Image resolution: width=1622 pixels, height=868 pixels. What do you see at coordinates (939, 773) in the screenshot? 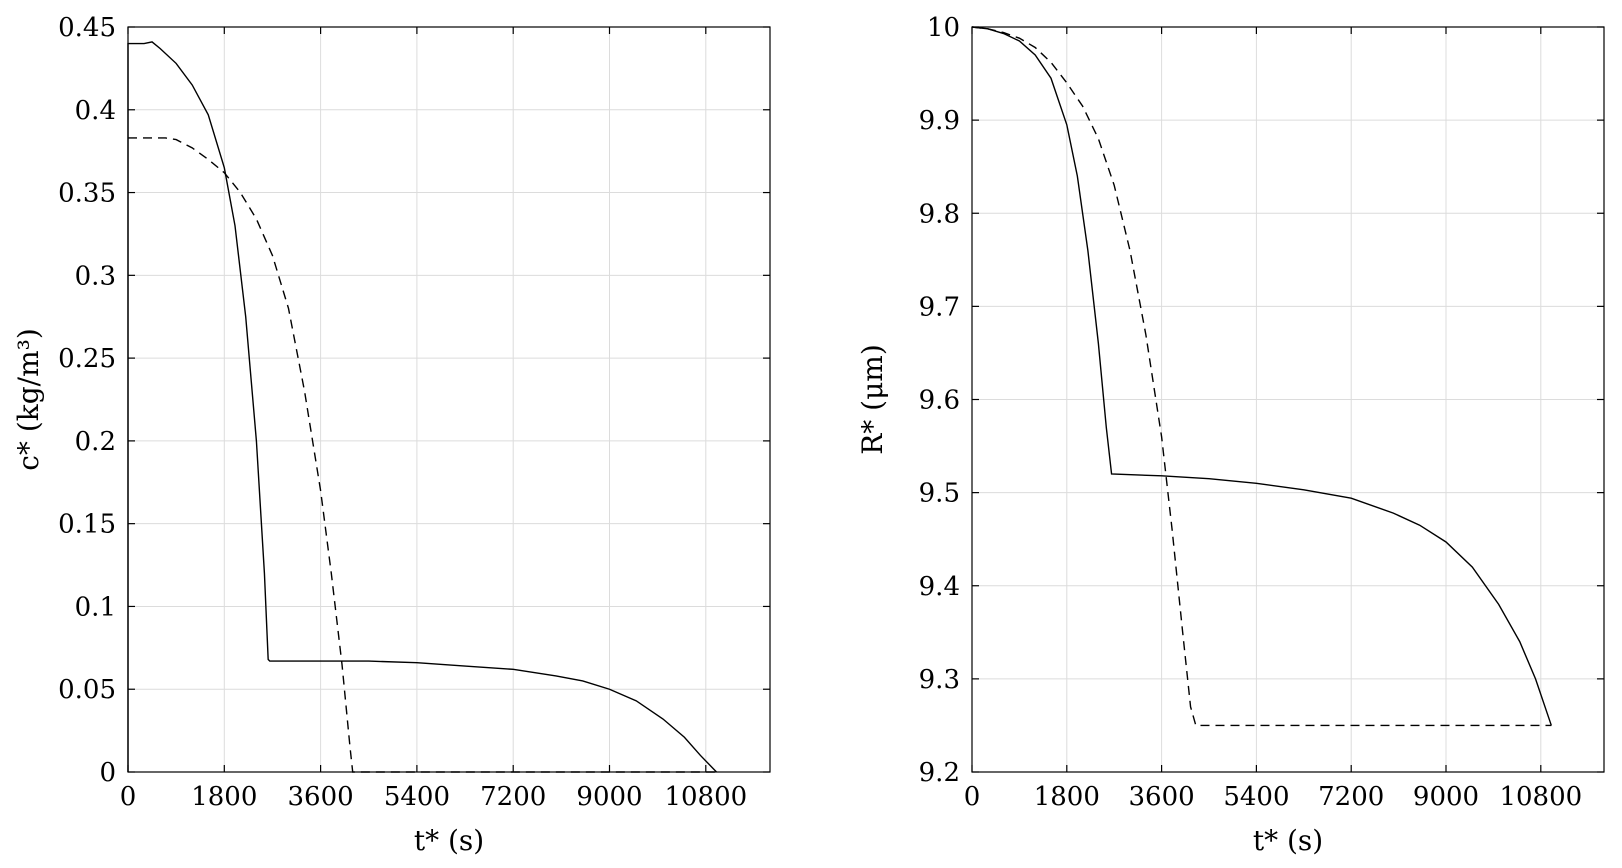
I see `r-y-tick-label-0: 9.2` at bounding box center [939, 773].